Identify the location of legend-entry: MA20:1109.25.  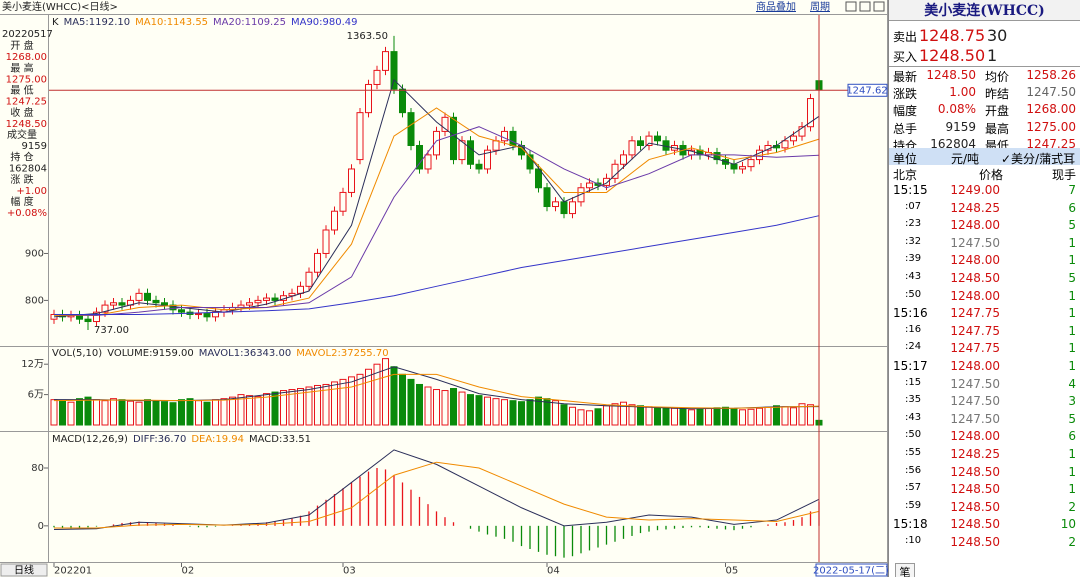
(249, 22).